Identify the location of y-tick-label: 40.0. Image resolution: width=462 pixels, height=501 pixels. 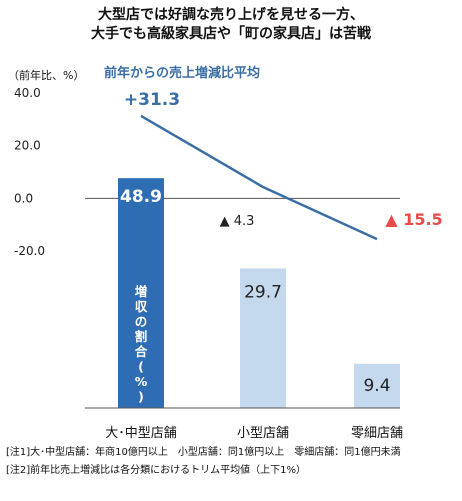
(27, 93).